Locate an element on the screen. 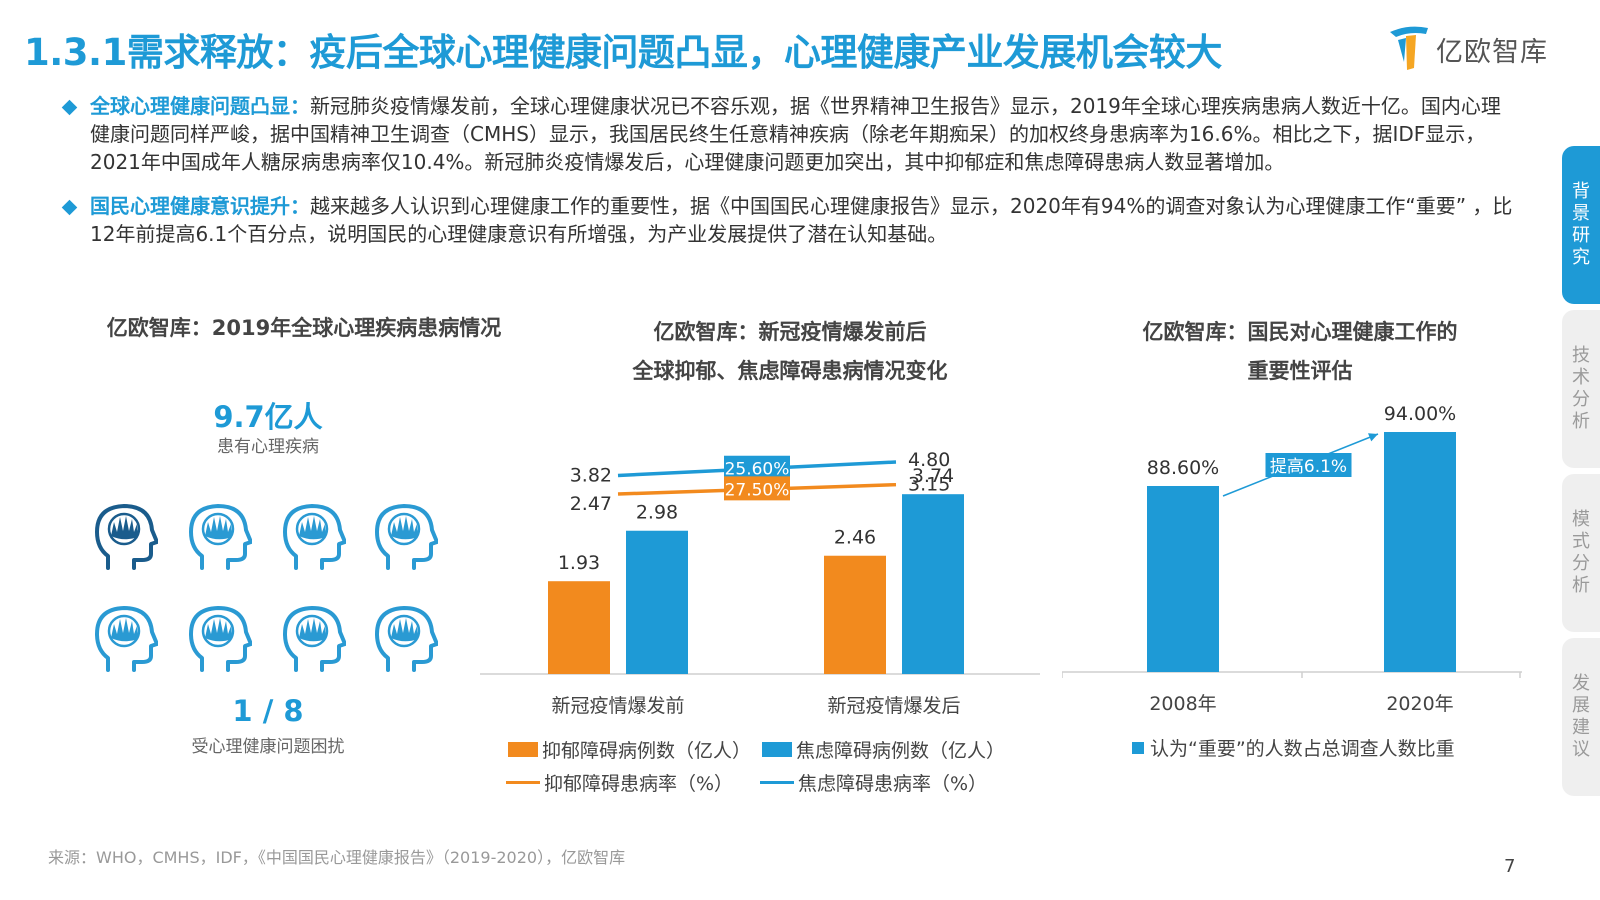 This screenshot has height=900, width=1600. page-title: 1.3.1需求释放：疫后全球心理健康问题凸显，心理健康产业发展机会较大 is located at coordinates (623, 52).